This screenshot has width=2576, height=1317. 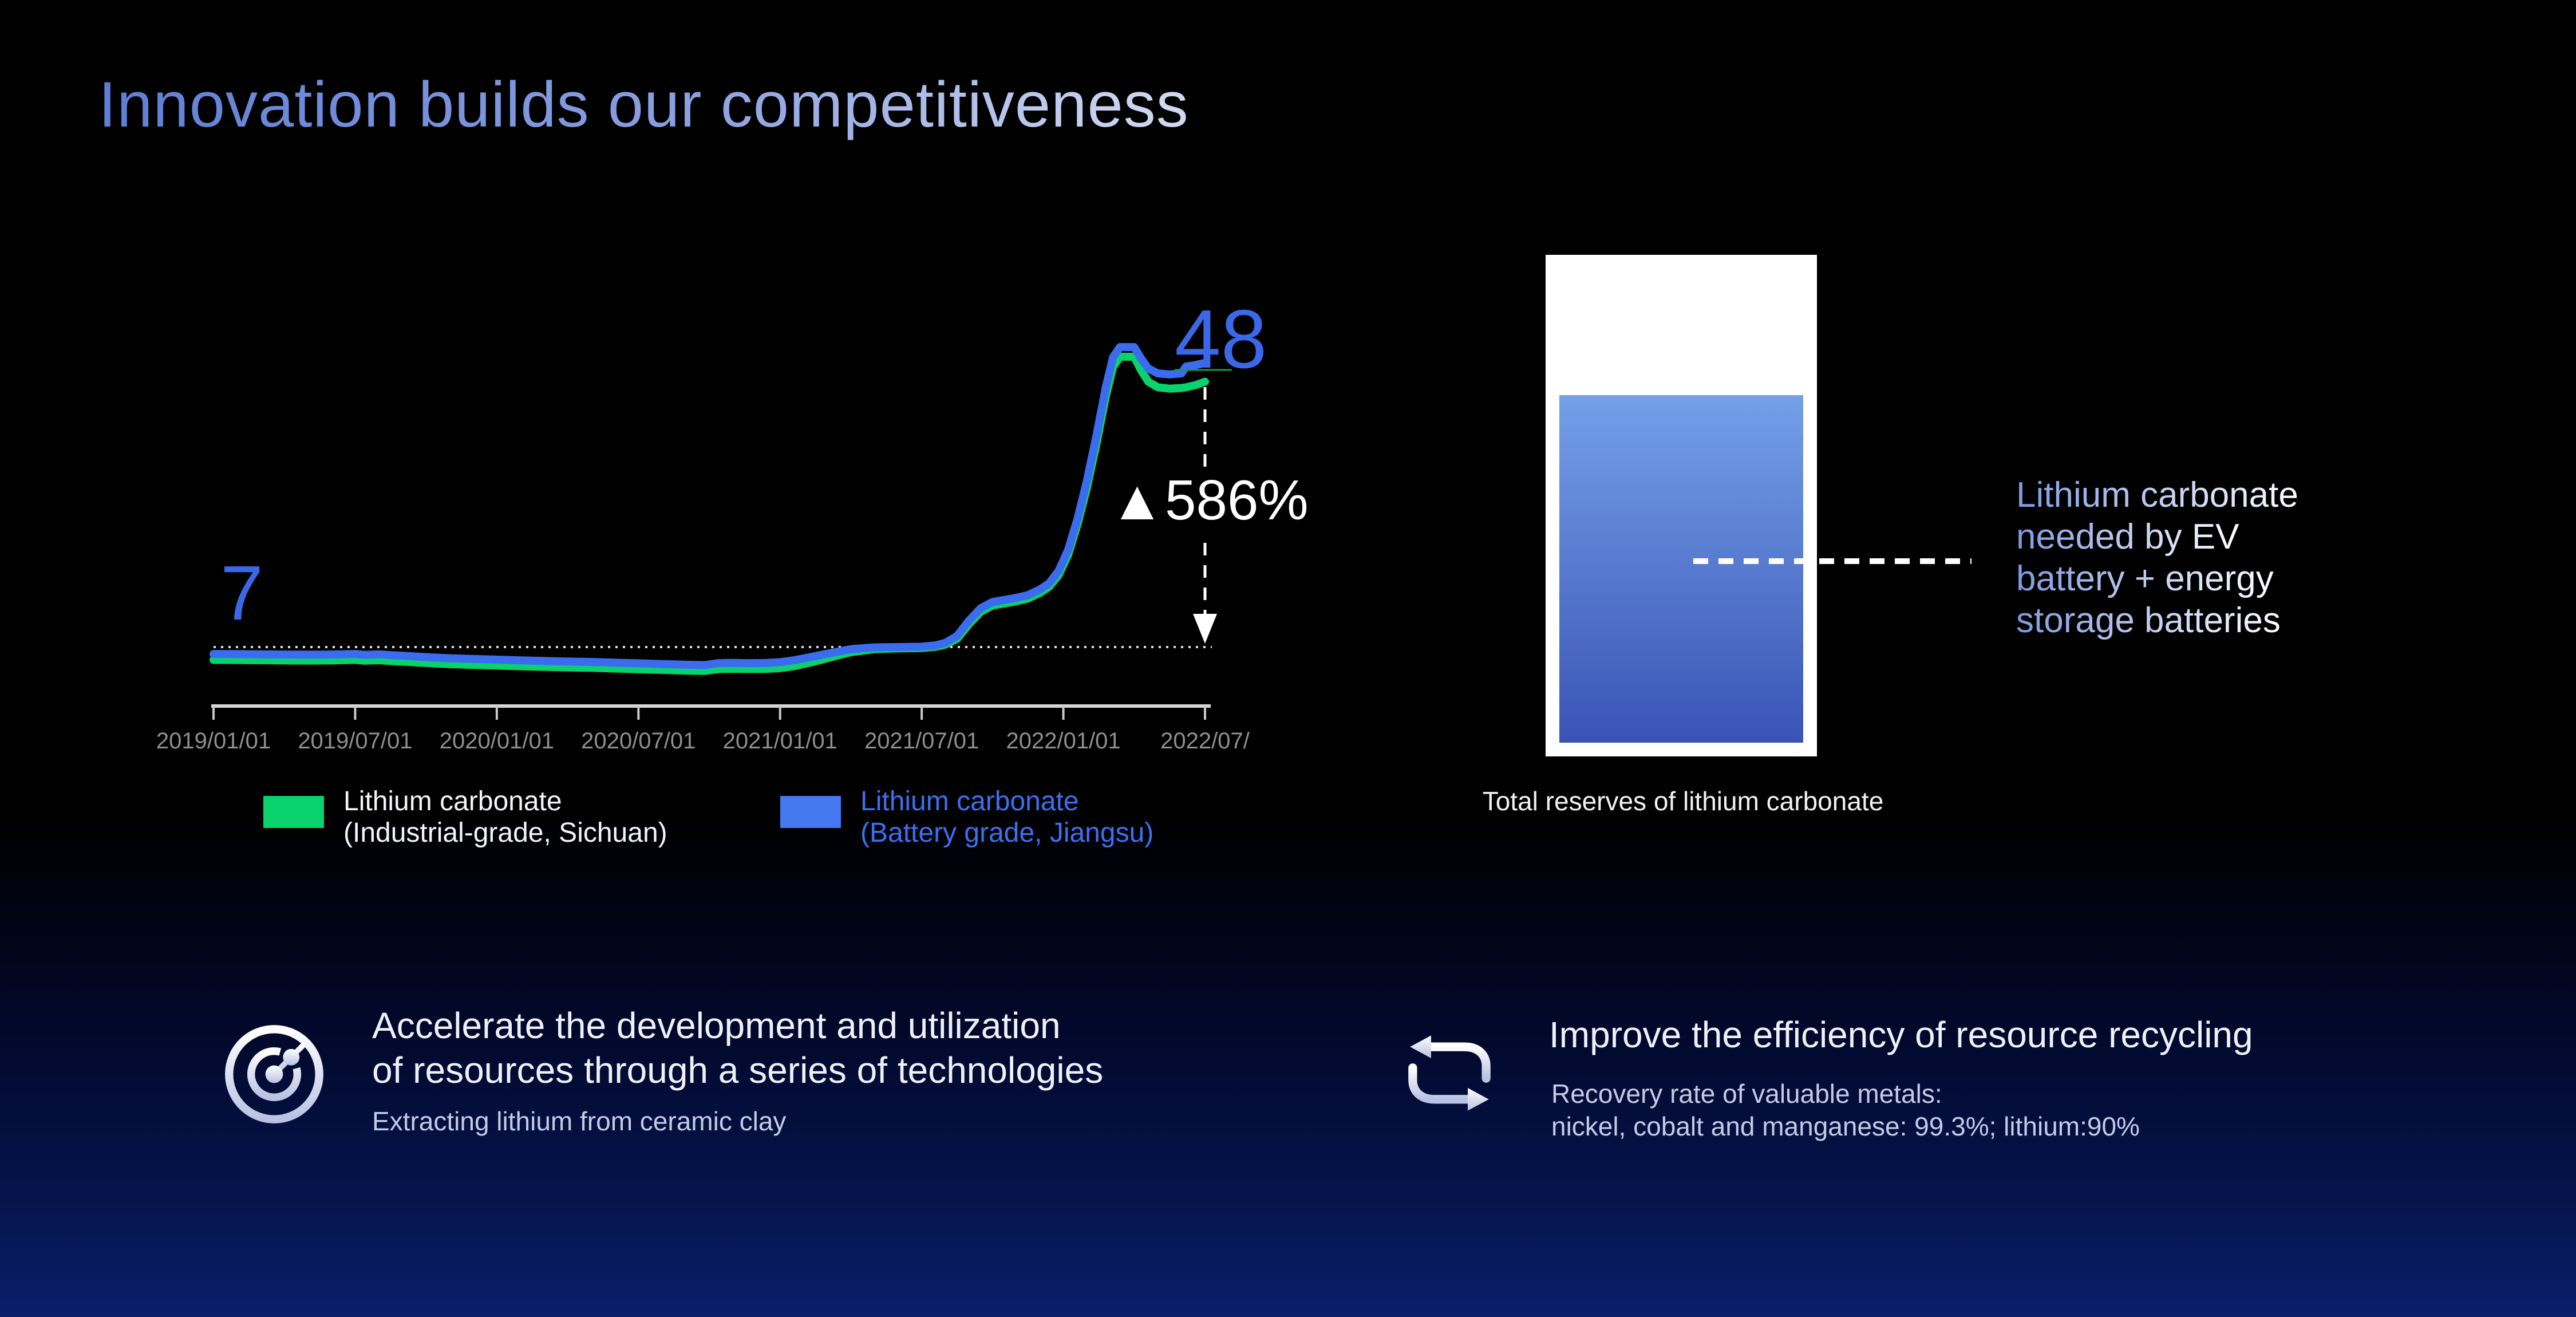 What do you see at coordinates (1681, 569) in the screenshot?
I see `reserves-fill-bar` at bounding box center [1681, 569].